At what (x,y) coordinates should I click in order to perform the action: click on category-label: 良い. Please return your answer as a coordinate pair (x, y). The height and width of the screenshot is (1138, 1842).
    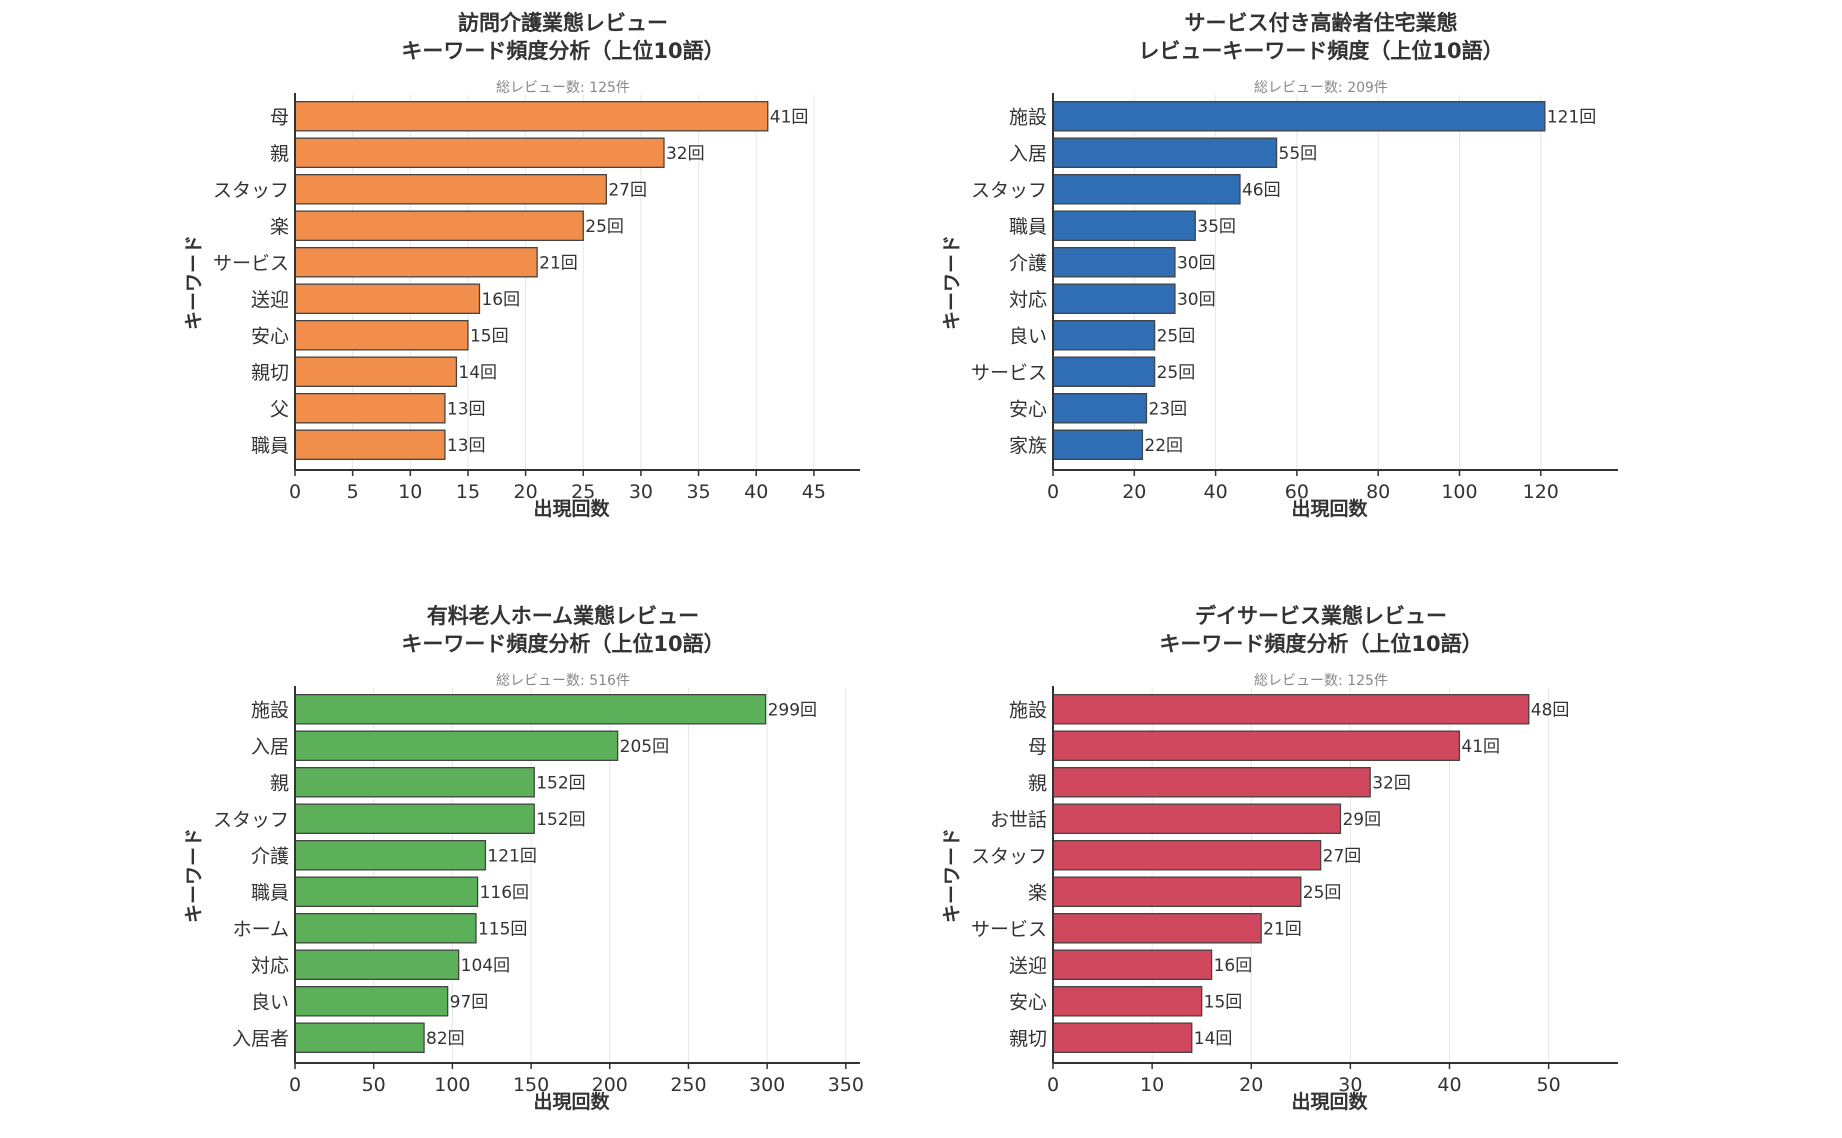
    Looking at the image, I should click on (1028, 336).